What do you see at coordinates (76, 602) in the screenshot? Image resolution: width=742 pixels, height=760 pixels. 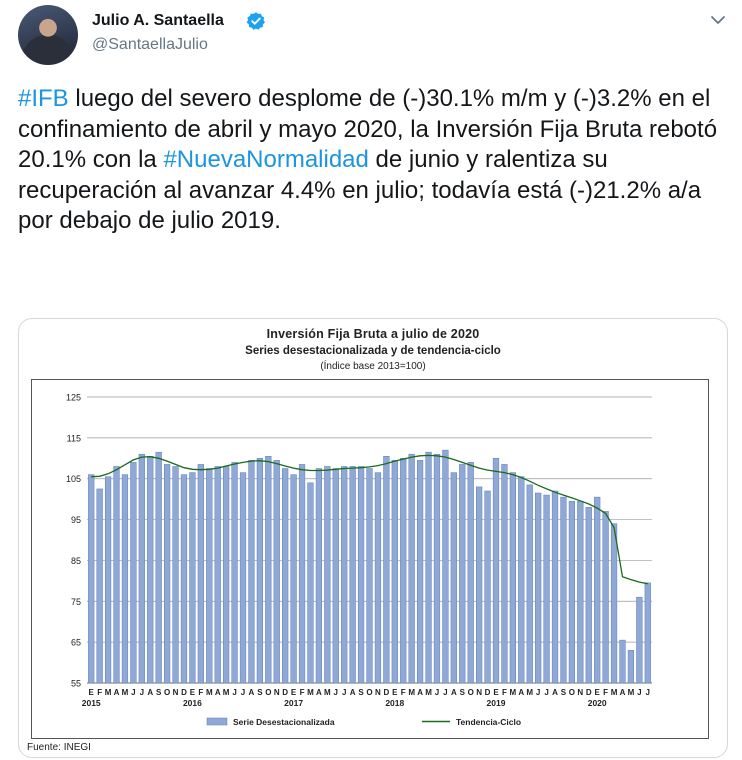 I see `y-tick-label: 75` at bounding box center [76, 602].